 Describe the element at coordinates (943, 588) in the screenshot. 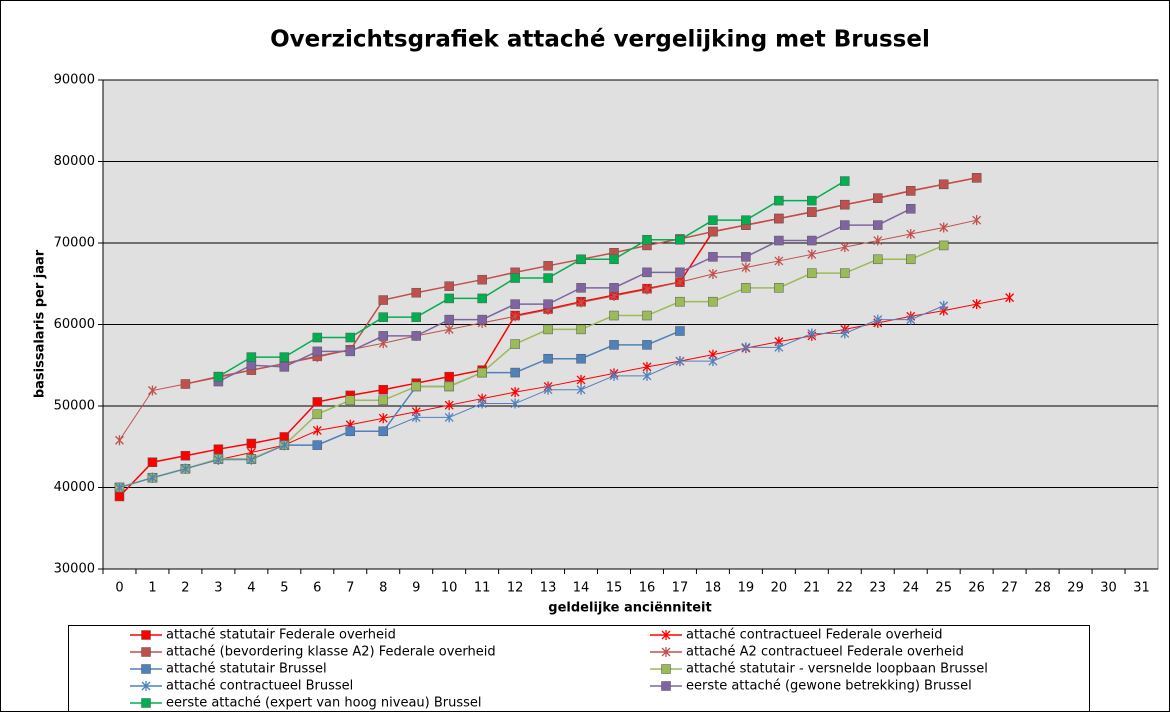

I see `x-tick-label: 25` at that location.